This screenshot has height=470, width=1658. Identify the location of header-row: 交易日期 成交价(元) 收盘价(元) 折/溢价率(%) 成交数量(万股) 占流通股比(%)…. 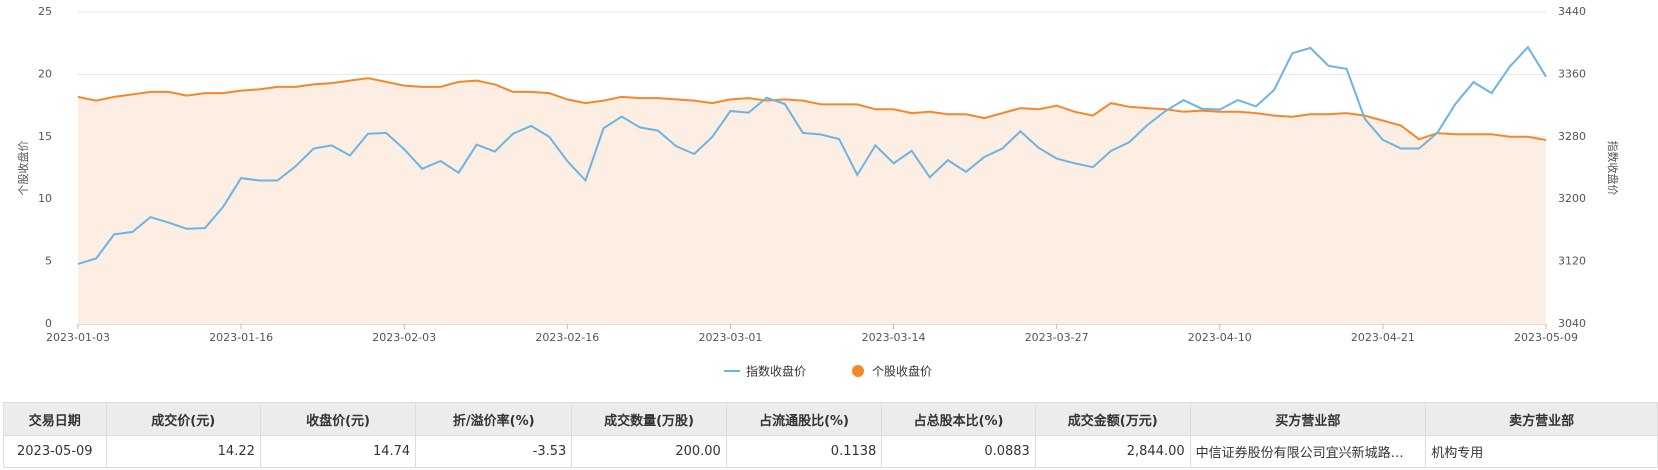
(830, 419).